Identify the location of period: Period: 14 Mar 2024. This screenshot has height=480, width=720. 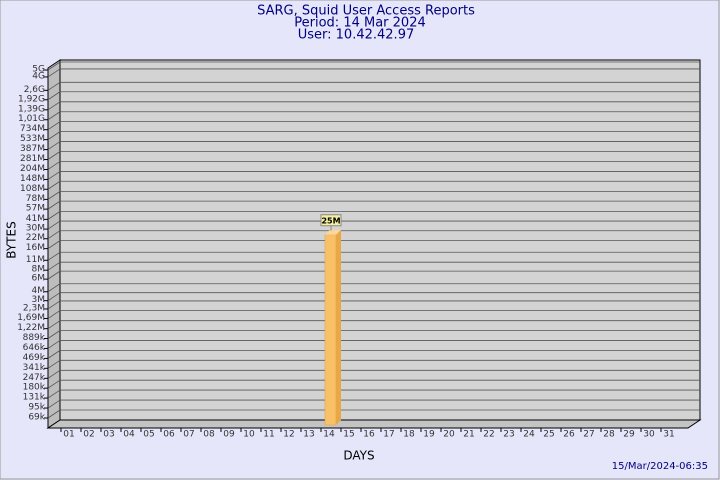
(359, 23).